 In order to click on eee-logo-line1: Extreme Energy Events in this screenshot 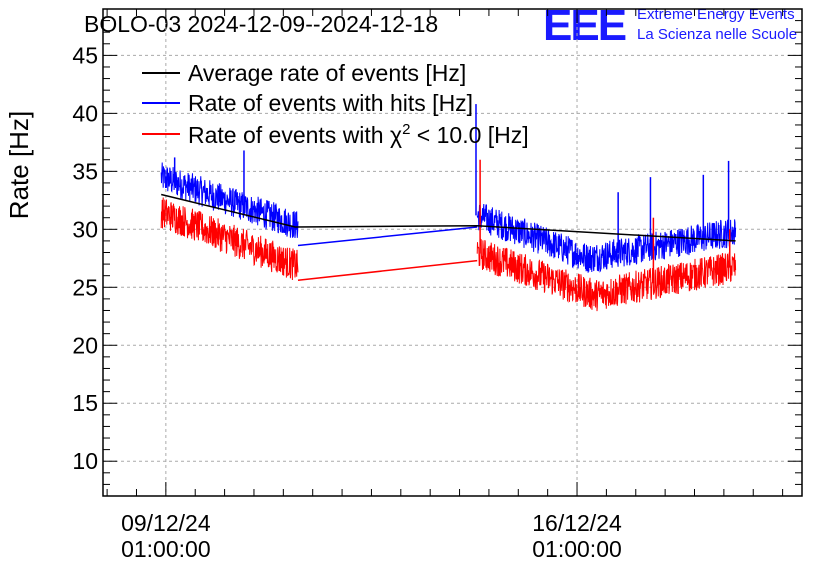, I will do `click(716, 14)`.